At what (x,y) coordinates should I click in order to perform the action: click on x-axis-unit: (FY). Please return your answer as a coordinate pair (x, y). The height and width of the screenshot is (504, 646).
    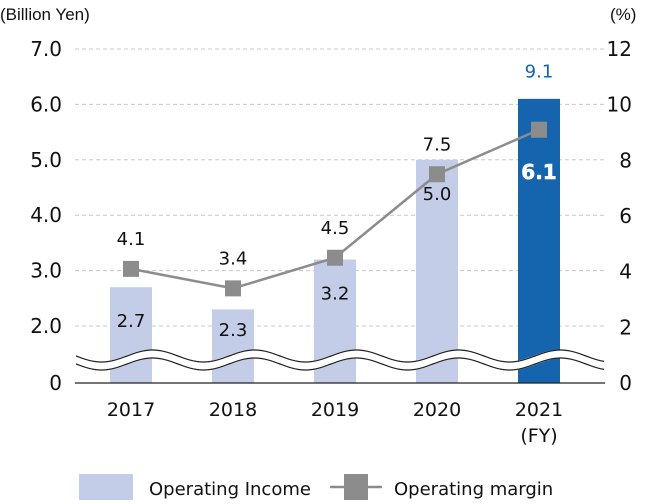
    Looking at the image, I should click on (538, 436).